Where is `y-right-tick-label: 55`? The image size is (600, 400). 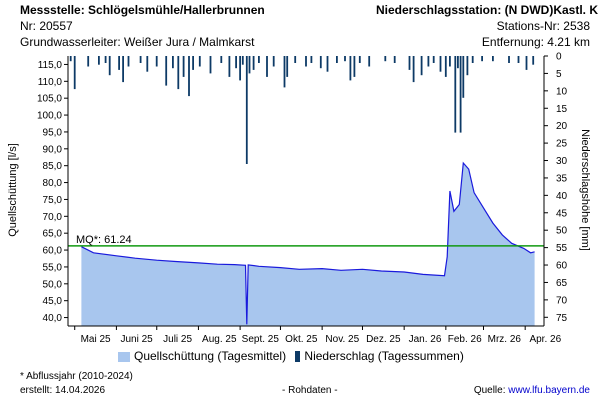
y-right-tick-label: 55 is located at coordinates (562, 248).